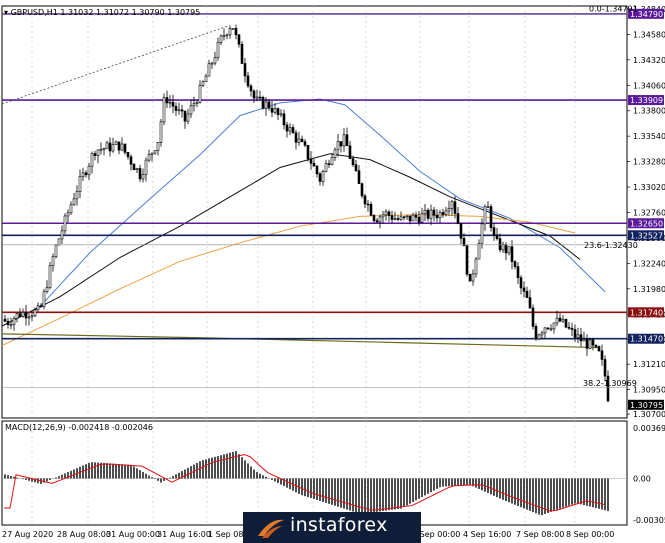  I want to click on price-label: 1.30700, so click(649, 414).